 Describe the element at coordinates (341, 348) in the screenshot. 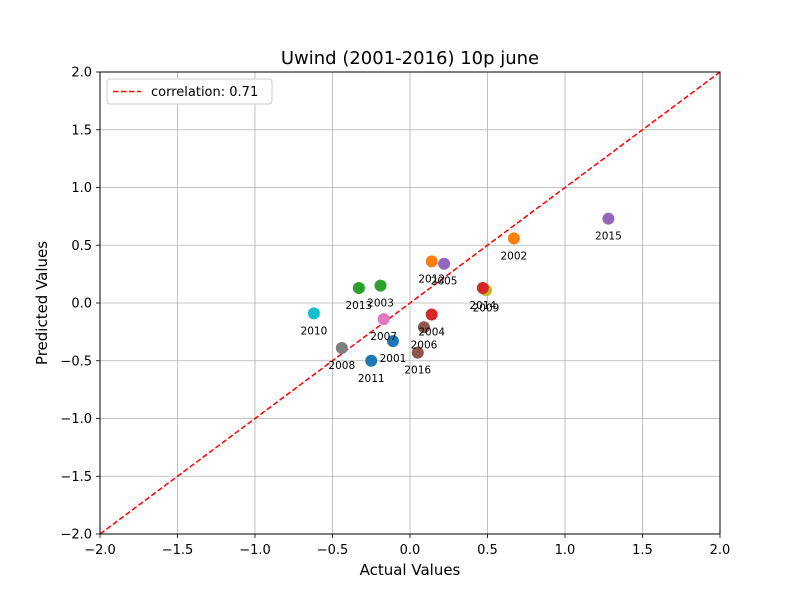

I see `data-point-2008` at that location.